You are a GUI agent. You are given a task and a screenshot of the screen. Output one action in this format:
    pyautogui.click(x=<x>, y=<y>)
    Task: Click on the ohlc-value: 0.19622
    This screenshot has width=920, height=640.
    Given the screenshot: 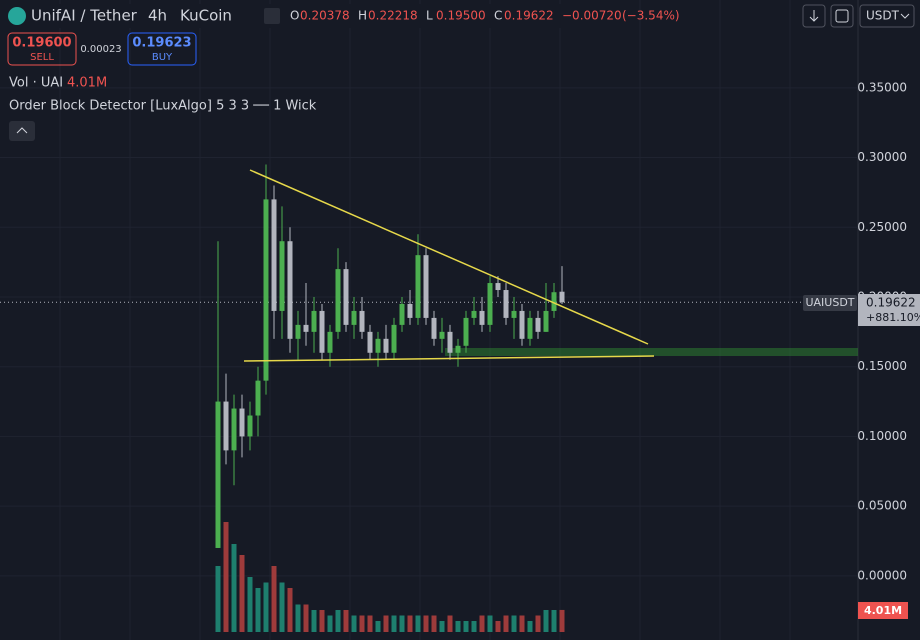 What is the action you would take?
    pyautogui.click(x=529, y=16)
    